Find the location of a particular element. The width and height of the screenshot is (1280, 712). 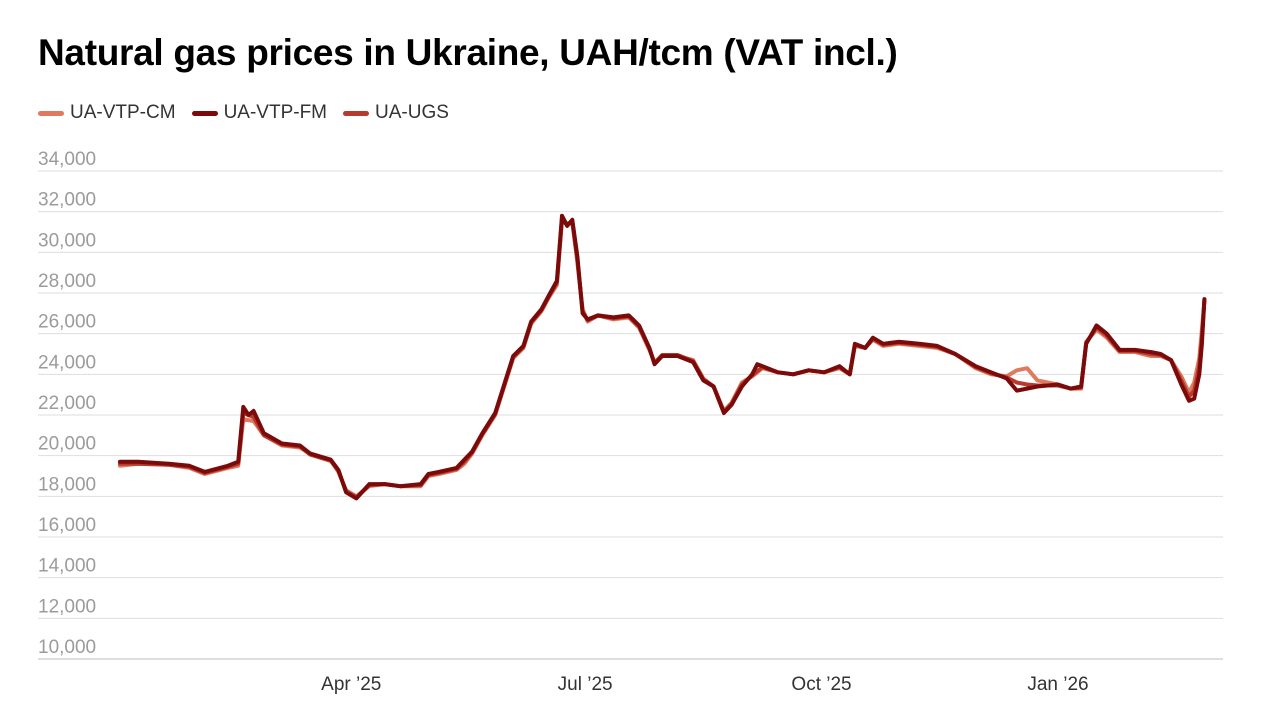

x-tick-label: Jul ’25 is located at coordinates (585, 684).